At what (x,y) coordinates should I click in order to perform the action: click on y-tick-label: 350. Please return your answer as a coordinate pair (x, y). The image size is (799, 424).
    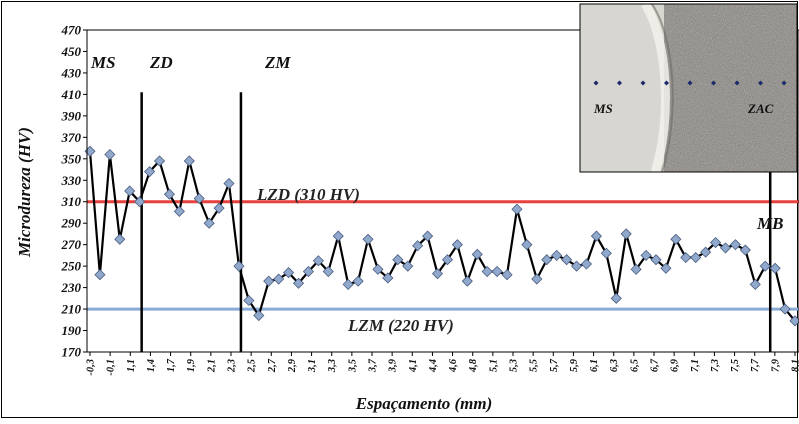
    Looking at the image, I should click on (71, 158).